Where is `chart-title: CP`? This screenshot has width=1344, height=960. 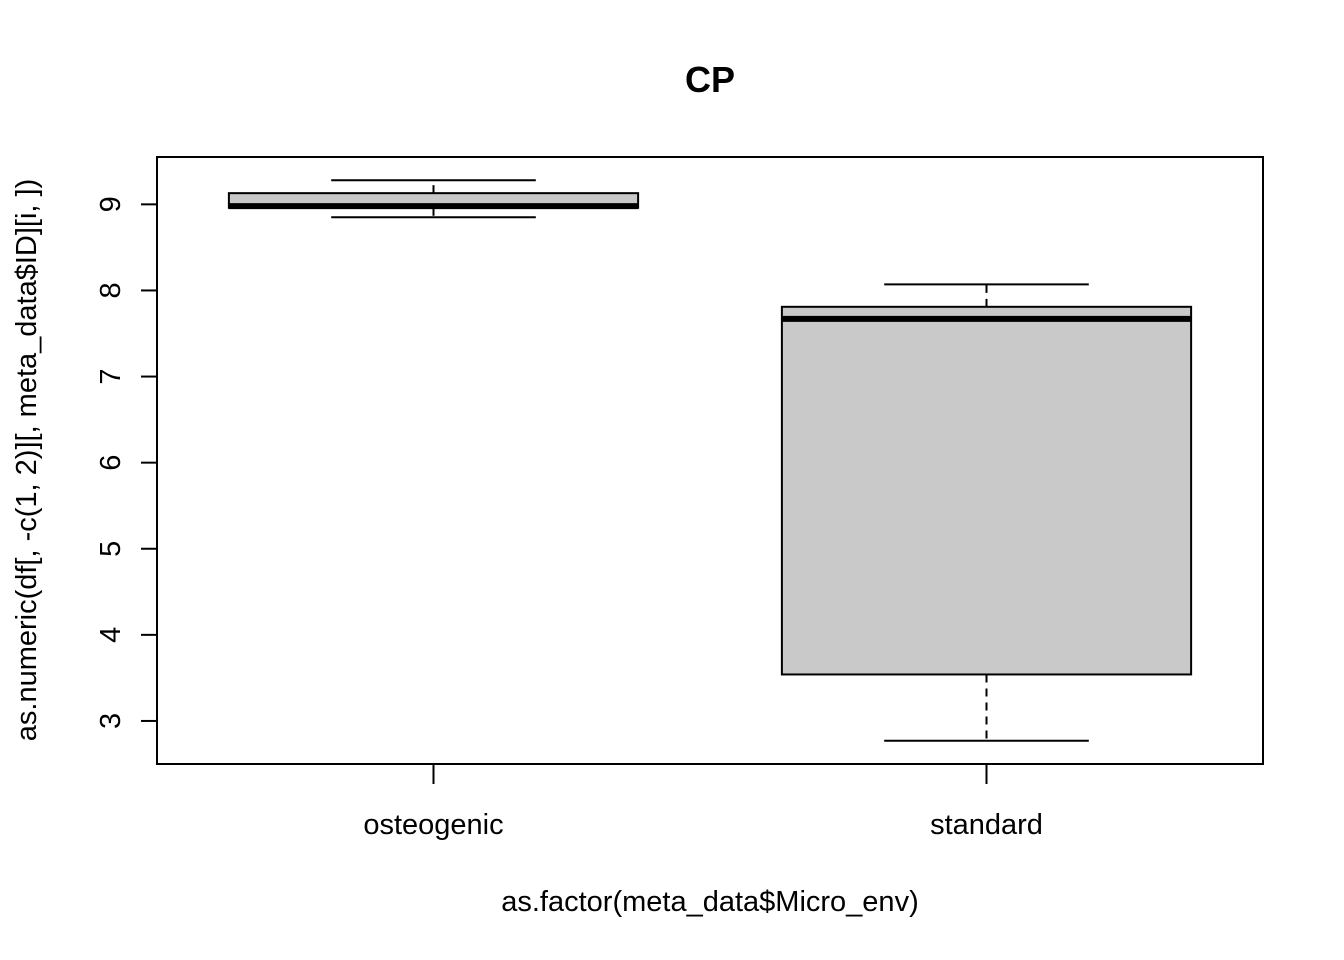
chart-title: CP is located at coordinates (710, 79).